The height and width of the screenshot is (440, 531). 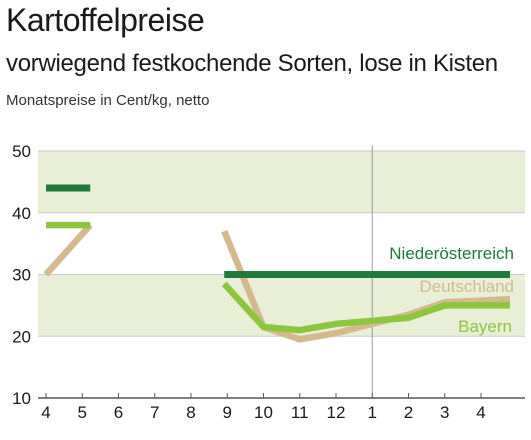 What do you see at coordinates (154, 412) in the screenshot?
I see `x-tick-label: 7` at bounding box center [154, 412].